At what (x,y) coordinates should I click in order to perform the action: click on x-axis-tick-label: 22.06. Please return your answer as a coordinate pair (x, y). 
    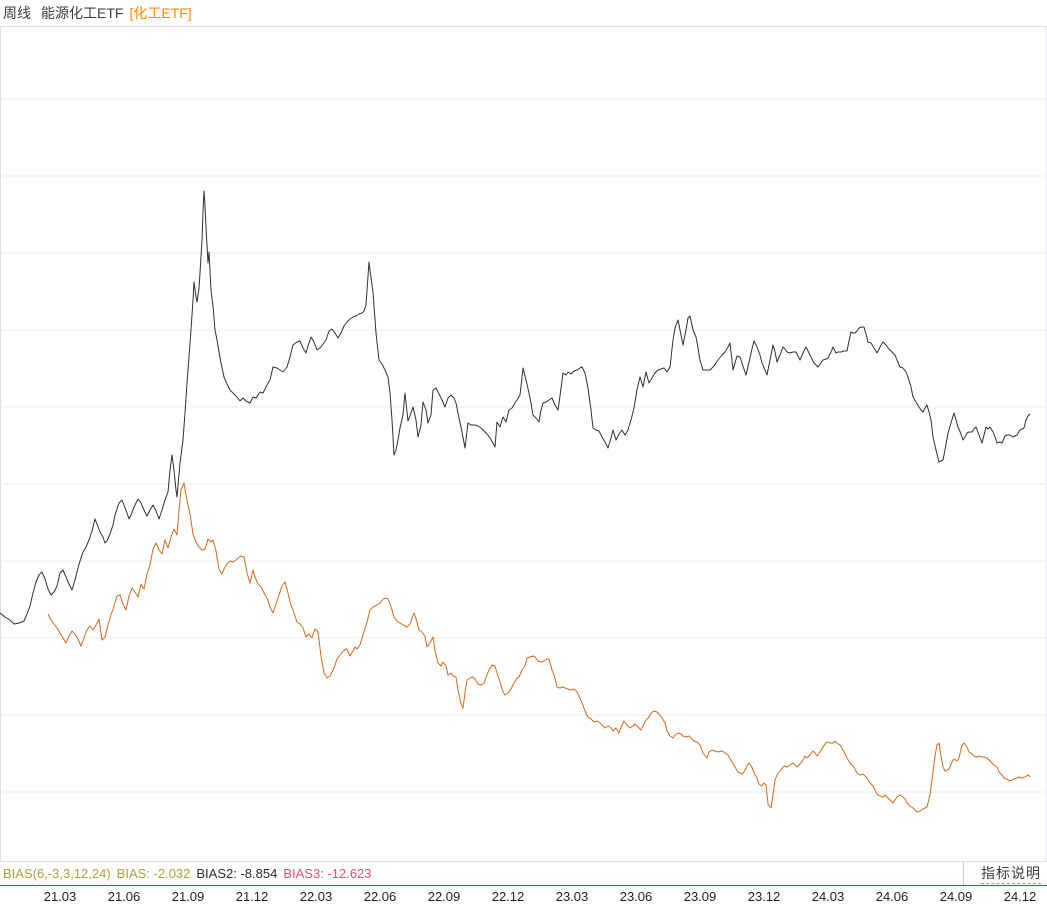
    Looking at the image, I should click on (380, 896).